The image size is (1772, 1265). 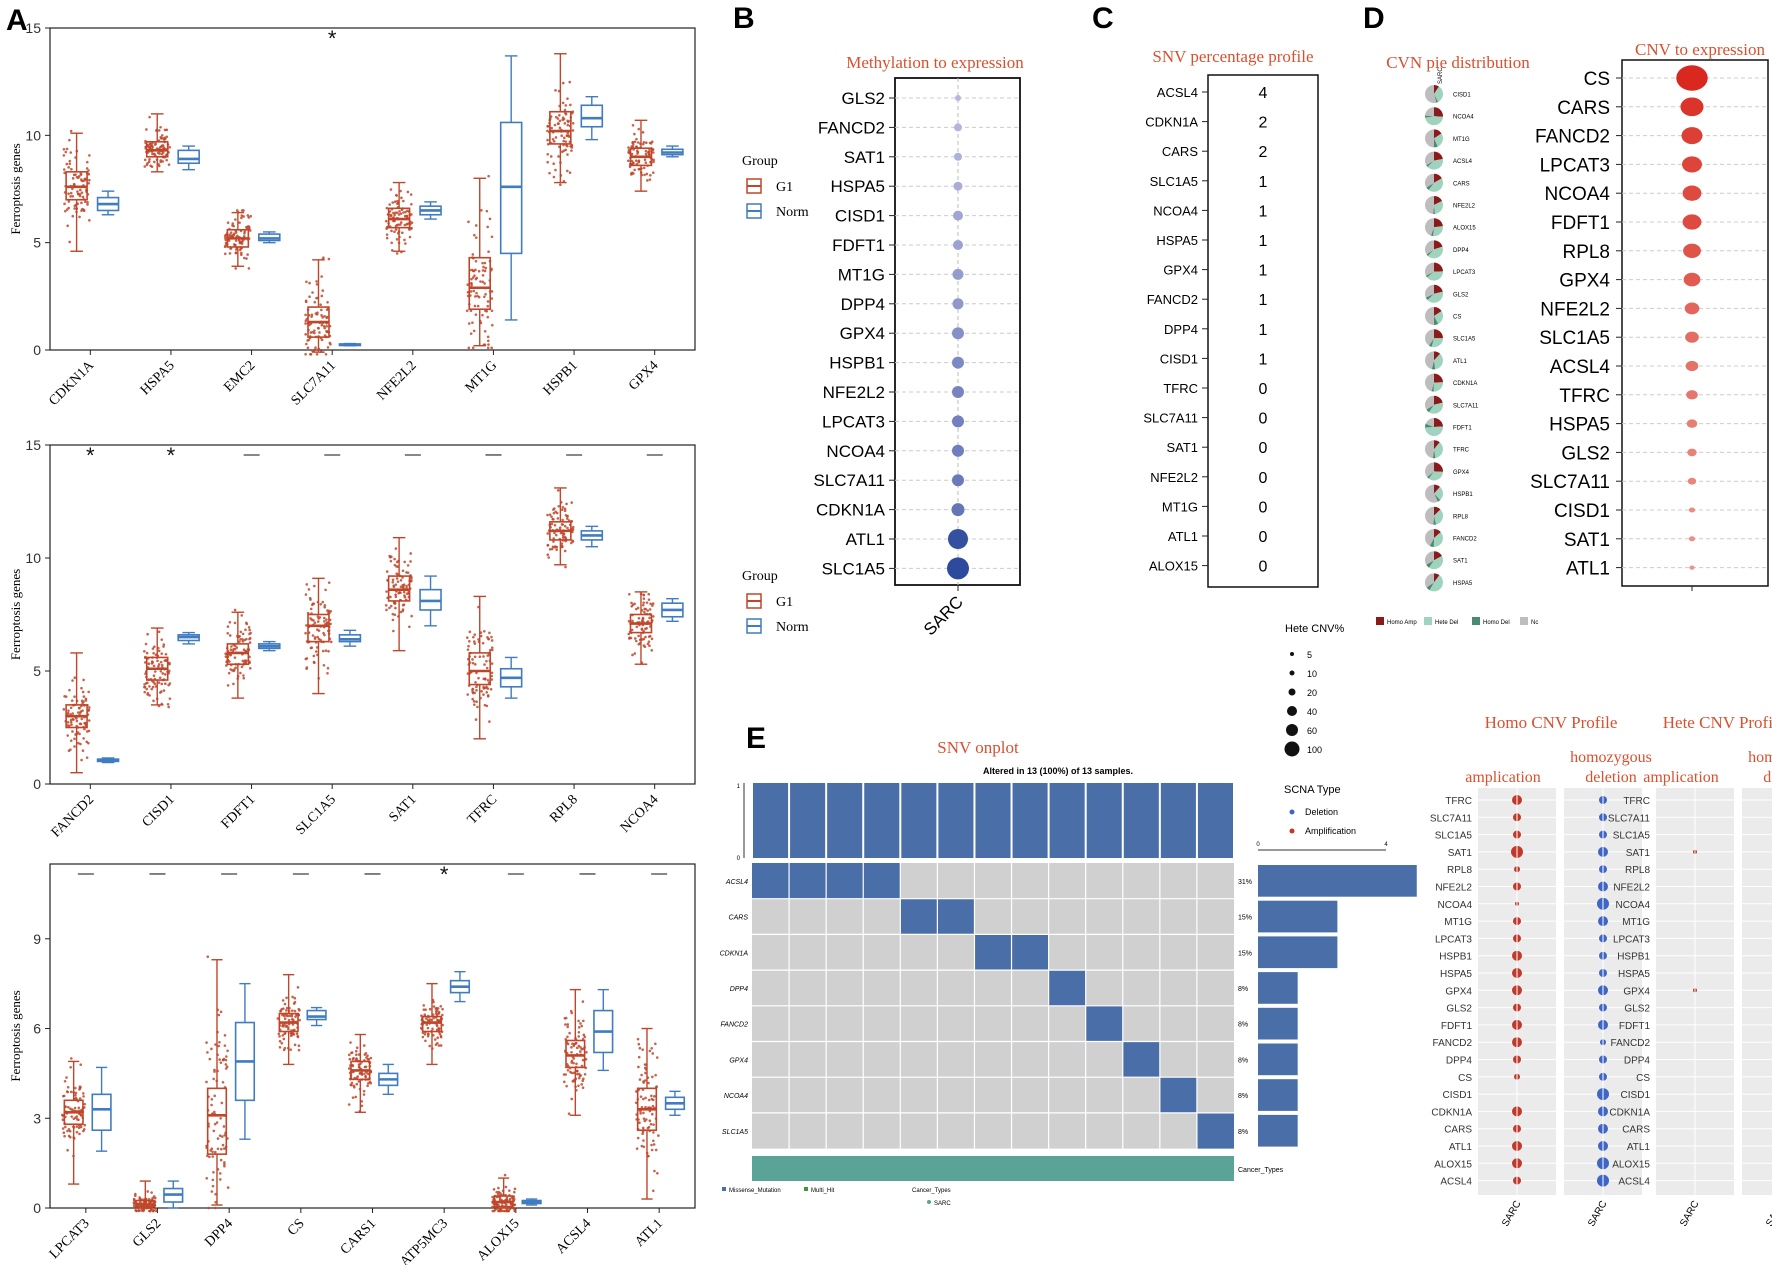 I want to click on hete-col2-line2: deletion, so click(x=1767, y=777).